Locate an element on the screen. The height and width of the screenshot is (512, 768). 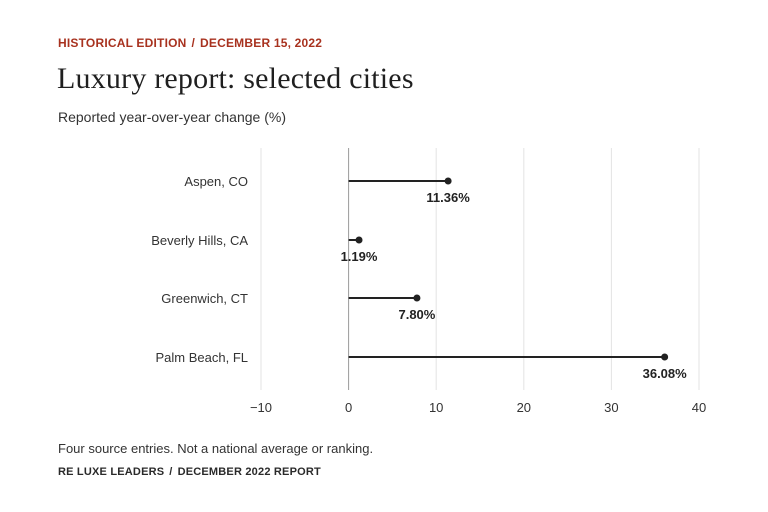
data-label: 11.36% is located at coordinates (448, 197).